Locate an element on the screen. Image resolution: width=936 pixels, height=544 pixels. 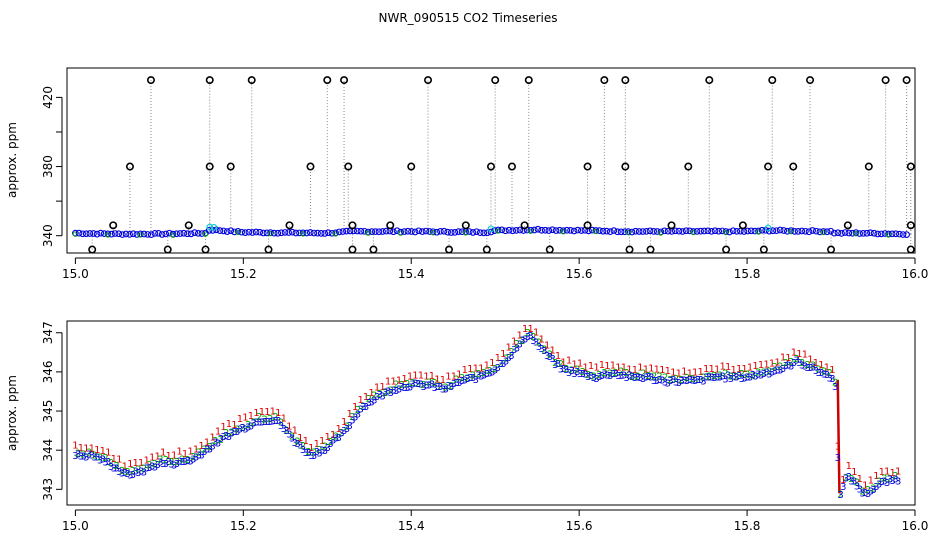
y-tick-label: 345 is located at coordinates (48, 411).